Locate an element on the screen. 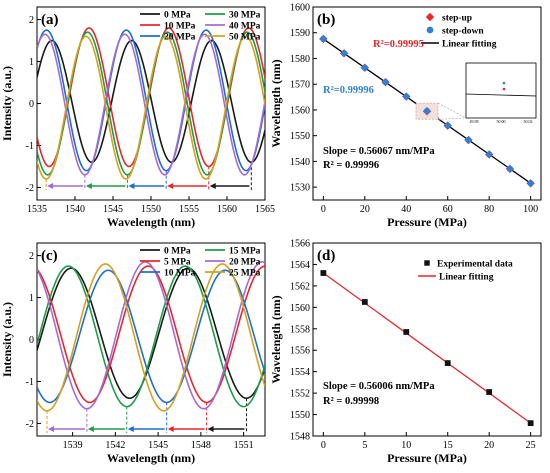  legend-entry: 5 MPa is located at coordinates (177, 263).